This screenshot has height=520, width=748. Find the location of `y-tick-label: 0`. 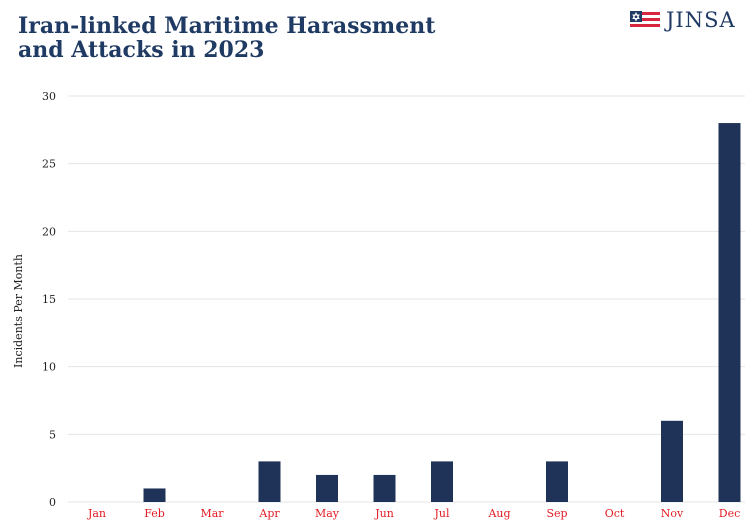

y-tick-label: 0 is located at coordinates (52, 502).